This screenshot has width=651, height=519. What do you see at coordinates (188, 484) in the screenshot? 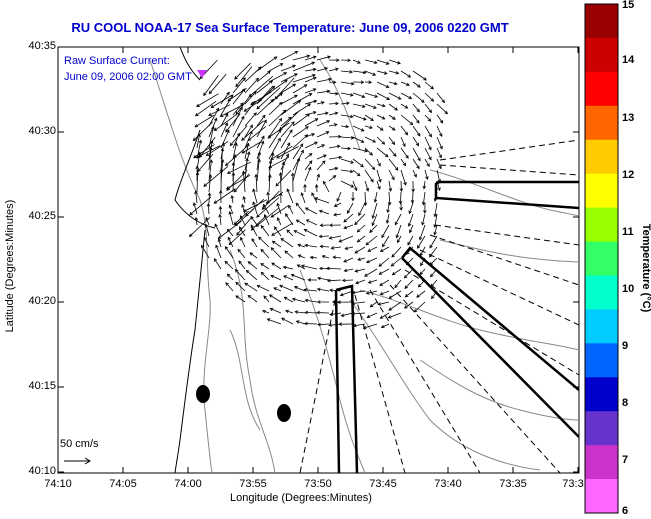
I see `xtick-label: 74:00` at bounding box center [188, 484].